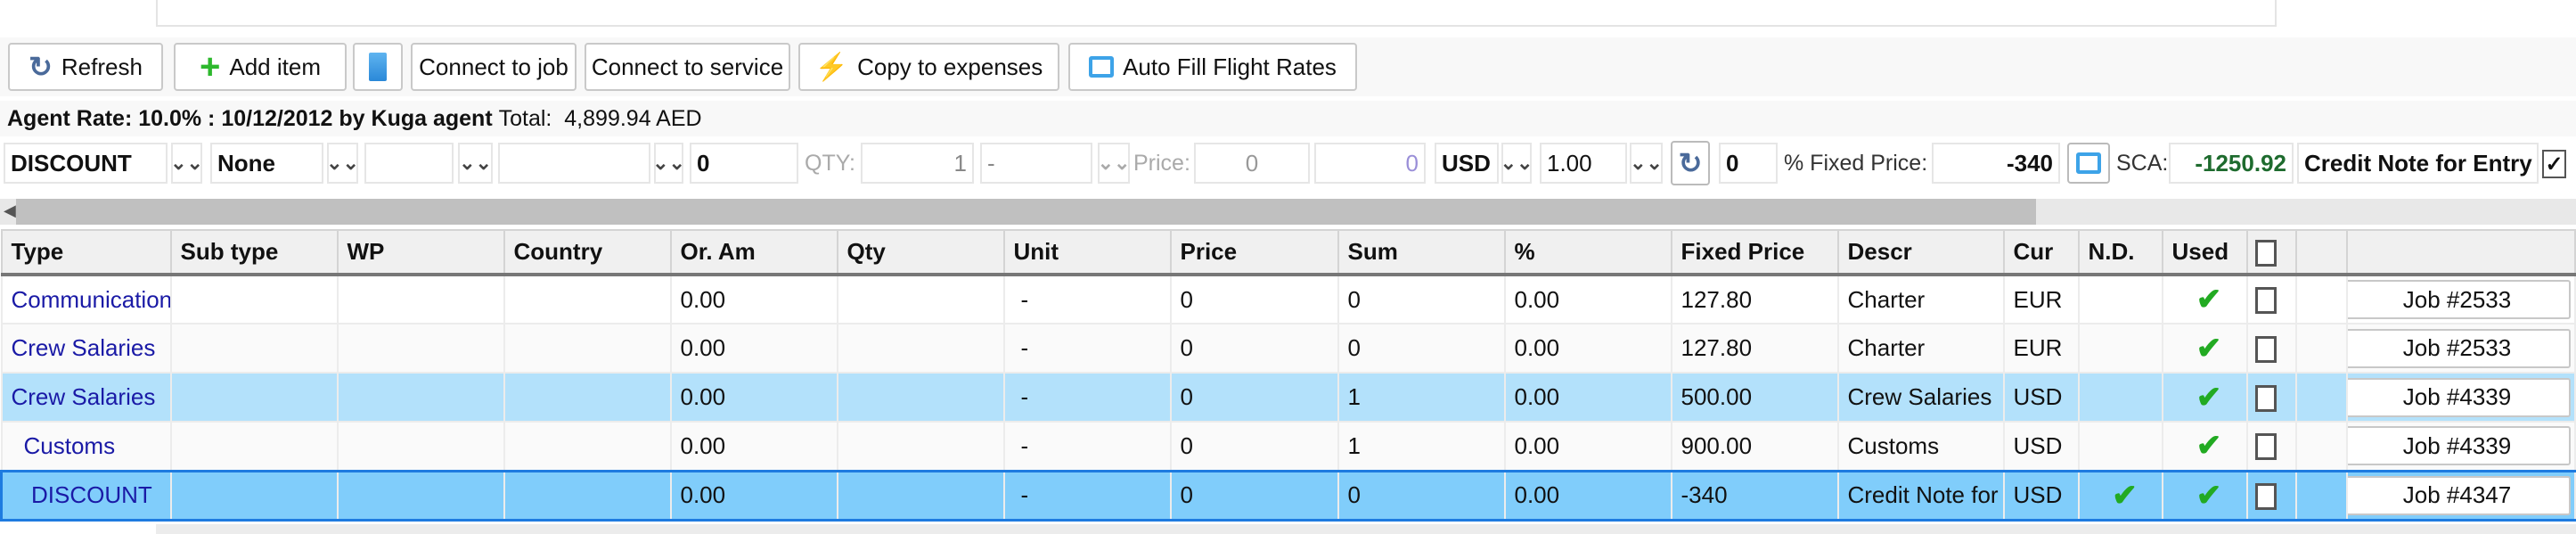  I want to click on rate-input: 1.00, so click(1583, 163).